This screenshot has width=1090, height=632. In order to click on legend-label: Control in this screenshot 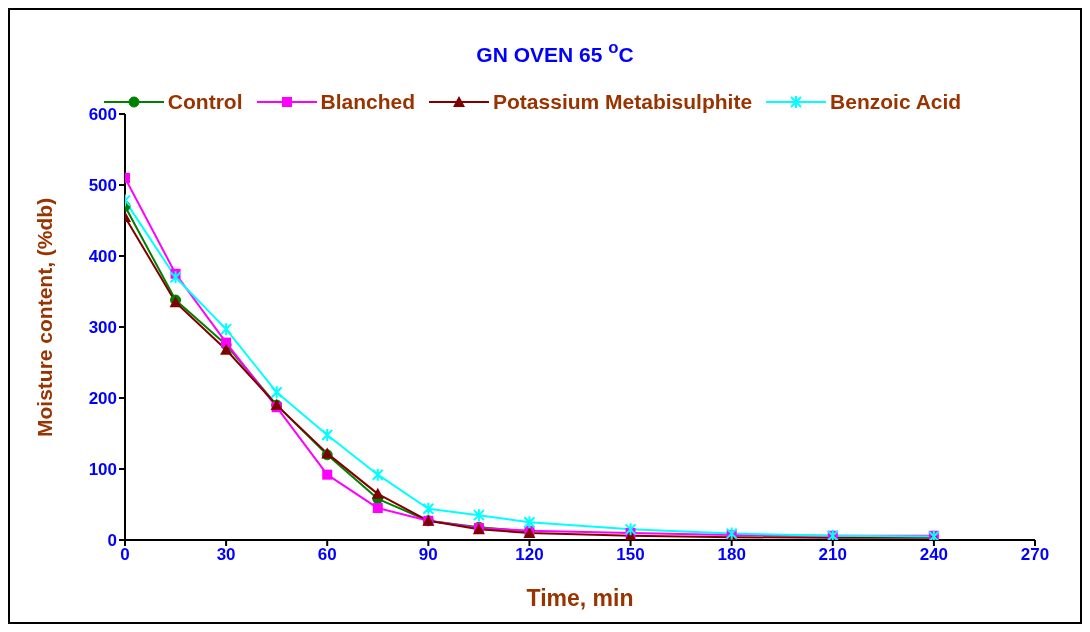, I will do `click(205, 102)`.